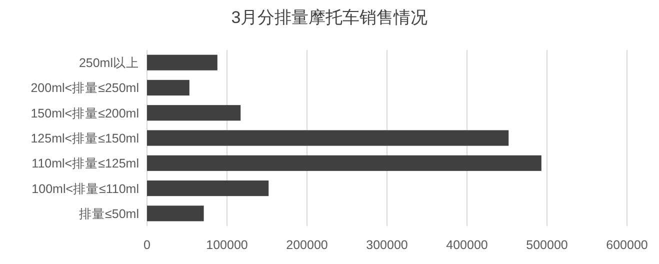 The image size is (659, 264). Describe the element at coordinates (387, 245) in the screenshot. I see `x-tick-label: 300000` at that location.